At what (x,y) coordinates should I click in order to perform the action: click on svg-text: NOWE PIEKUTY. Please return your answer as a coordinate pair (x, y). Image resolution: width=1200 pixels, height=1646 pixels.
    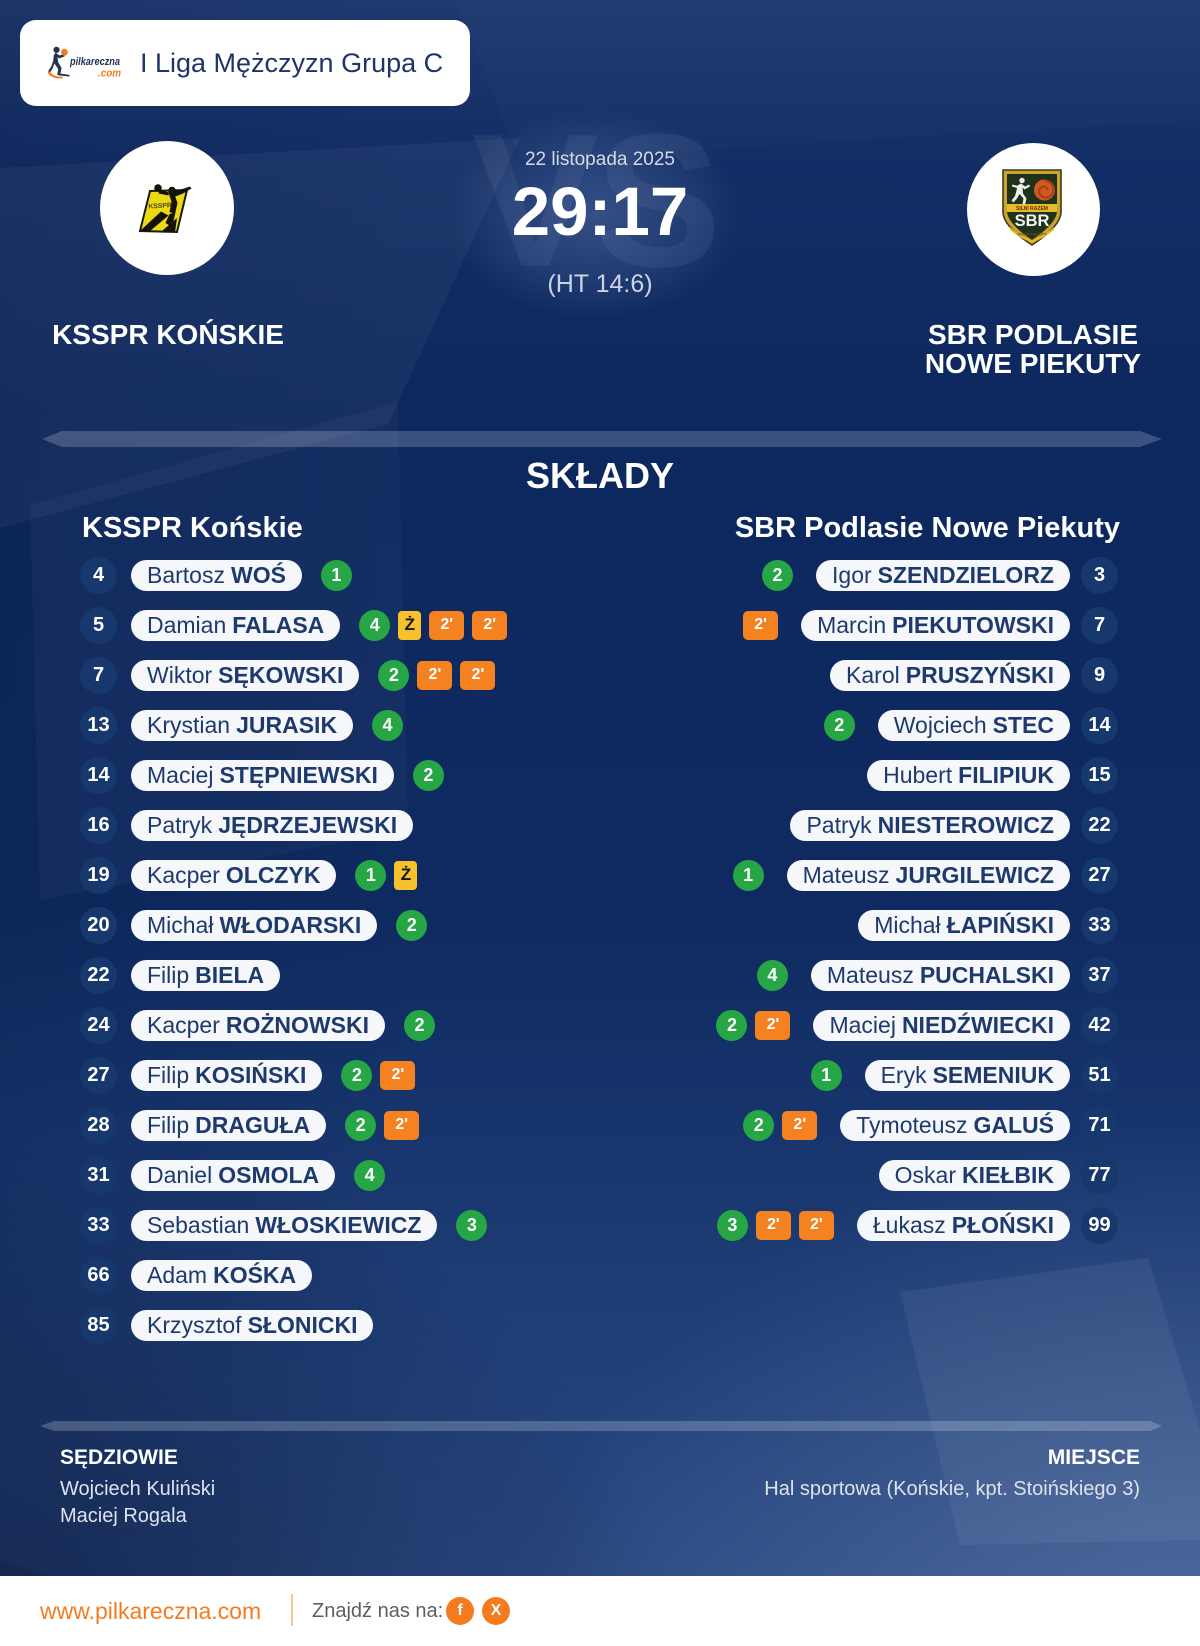
    Looking at the image, I should click on (1032, 235).